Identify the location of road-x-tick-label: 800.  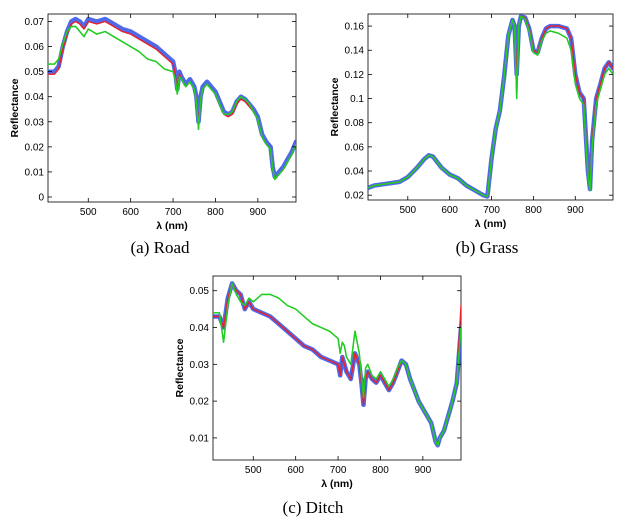
(215, 212).